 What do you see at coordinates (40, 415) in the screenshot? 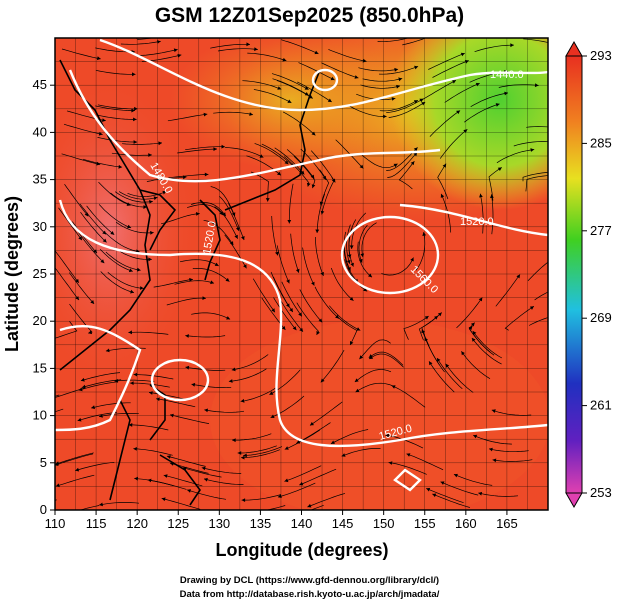
I see `y-tick-label: 10` at bounding box center [40, 415].